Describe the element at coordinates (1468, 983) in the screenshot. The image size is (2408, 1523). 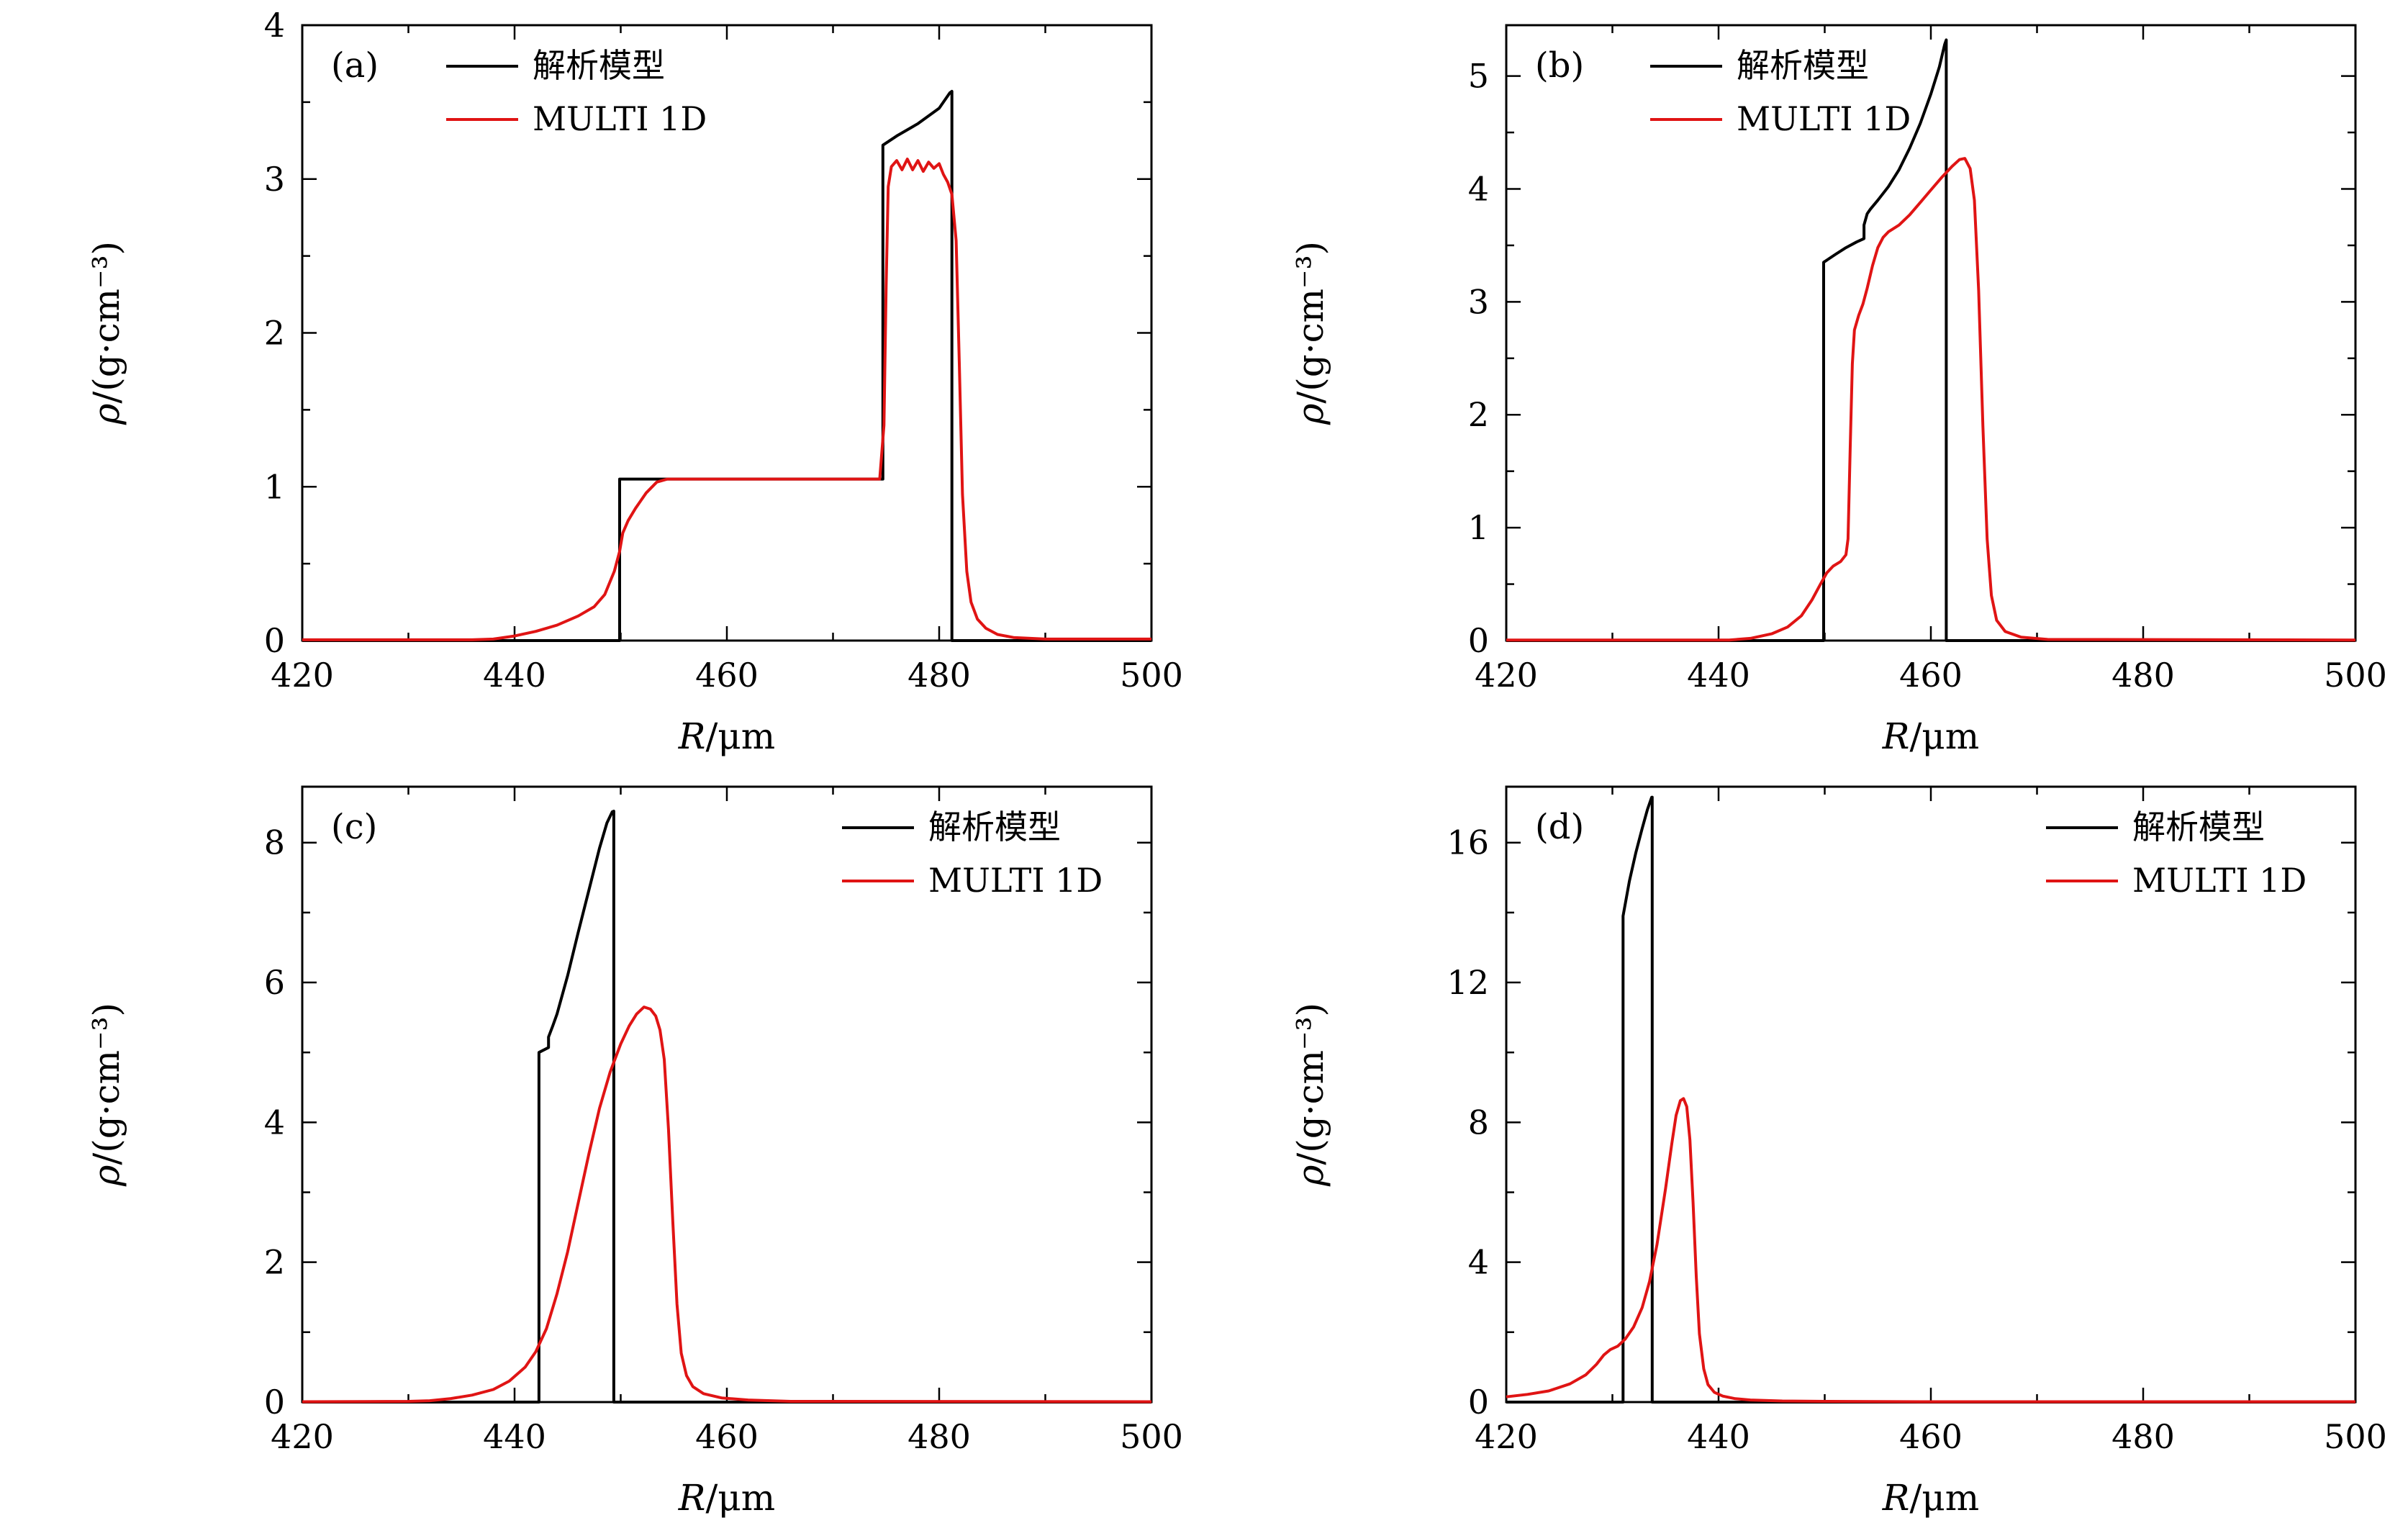
I see `y-tick-label: 12` at that location.